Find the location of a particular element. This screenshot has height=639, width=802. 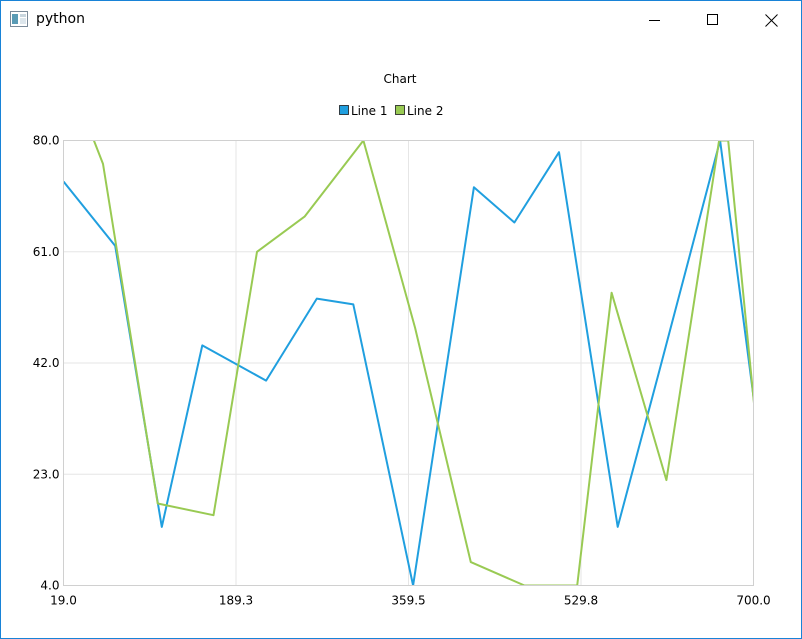

minimize-icon is located at coordinates (654, 20).